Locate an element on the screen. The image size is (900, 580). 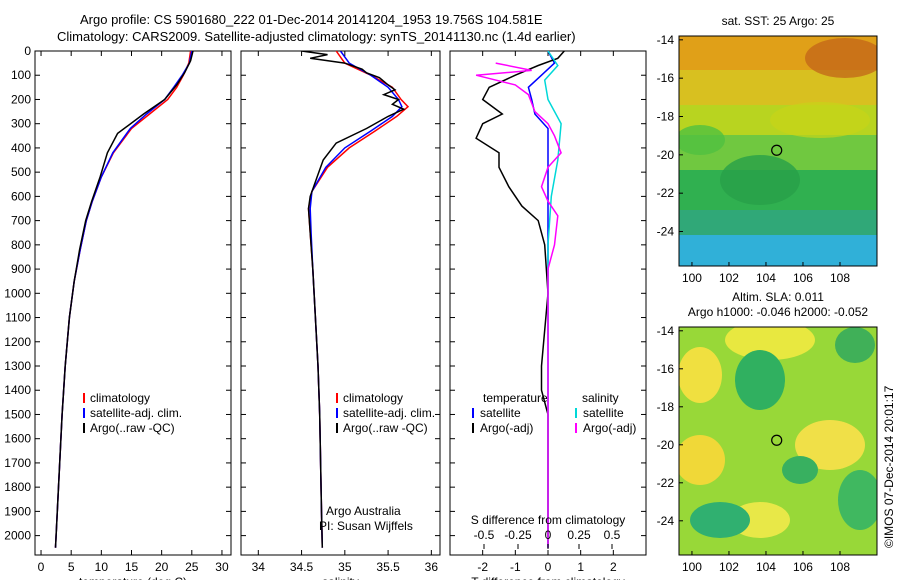
x-tick-label-salinity: 35.5 is located at coordinates (388, 567).